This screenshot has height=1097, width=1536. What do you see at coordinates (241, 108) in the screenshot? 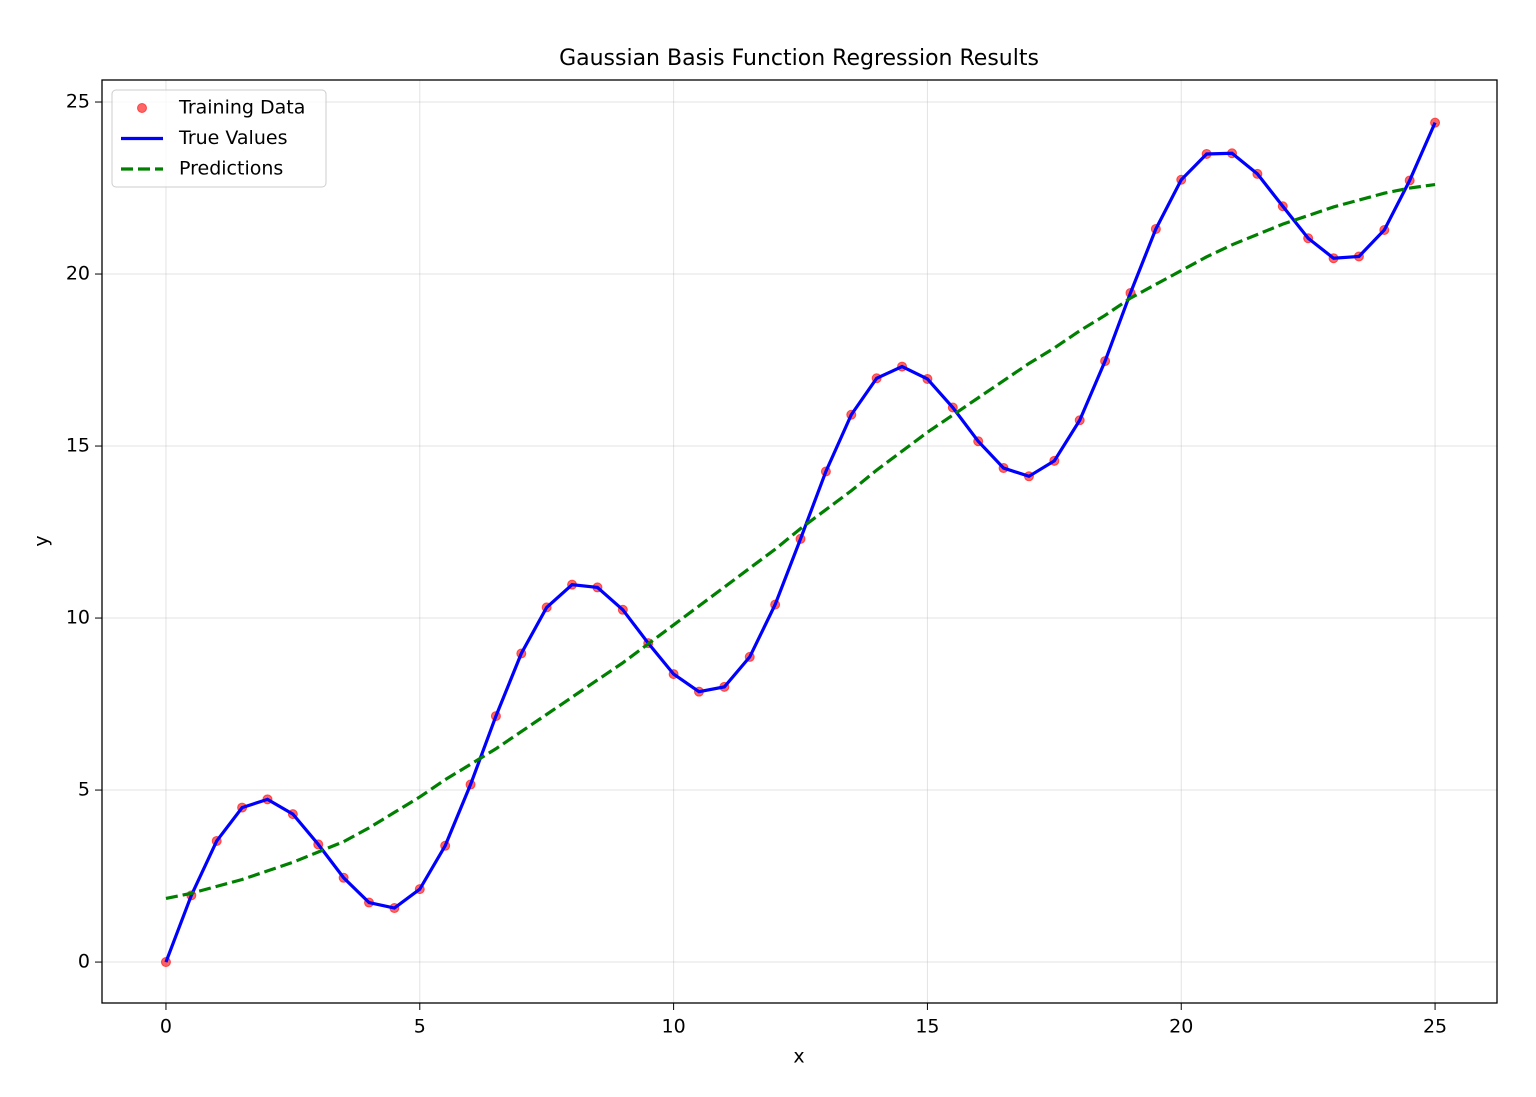
I see `legend-label: Training Data` at bounding box center [241, 108].